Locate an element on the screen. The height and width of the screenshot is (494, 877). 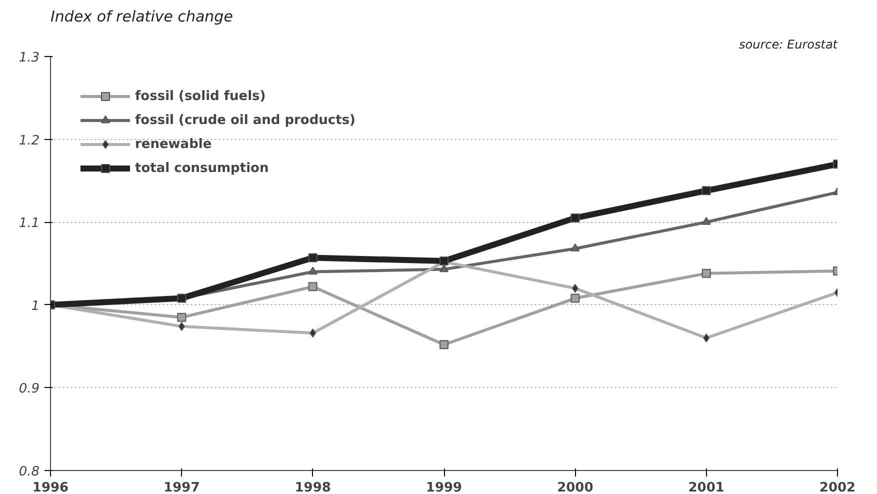
x-tick-label: 1999 is located at coordinates (444, 487).